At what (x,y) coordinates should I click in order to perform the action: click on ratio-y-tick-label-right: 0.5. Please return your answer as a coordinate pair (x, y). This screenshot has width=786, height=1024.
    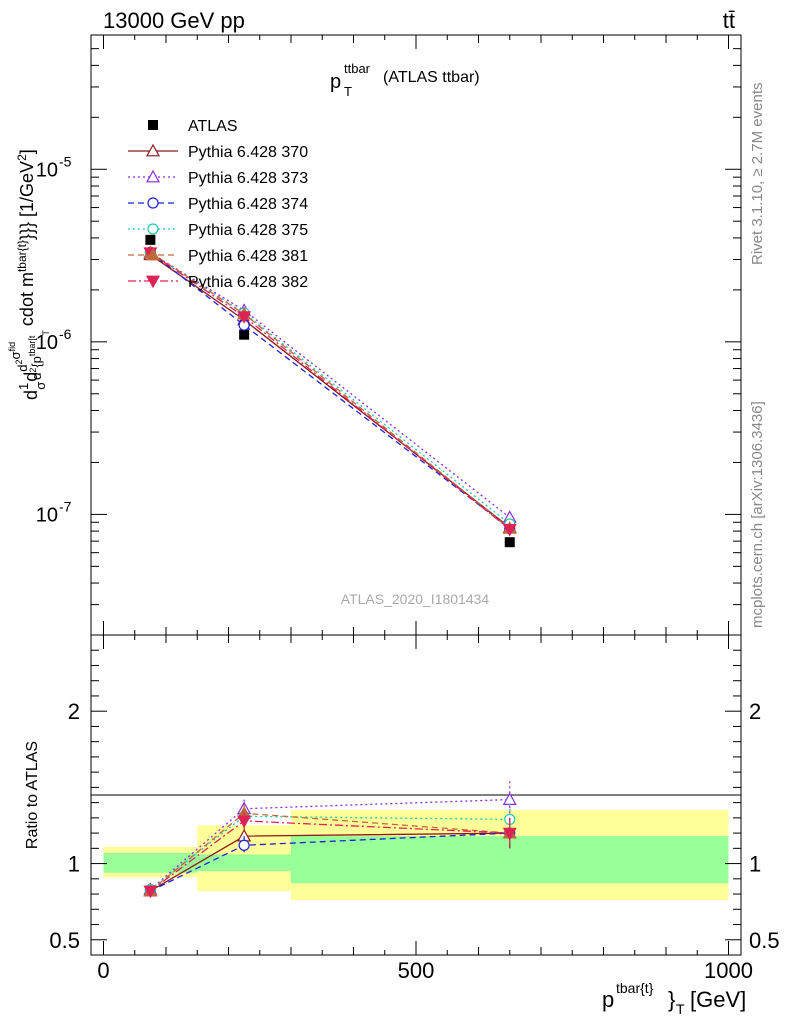
    Looking at the image, I should click on (764, 940).